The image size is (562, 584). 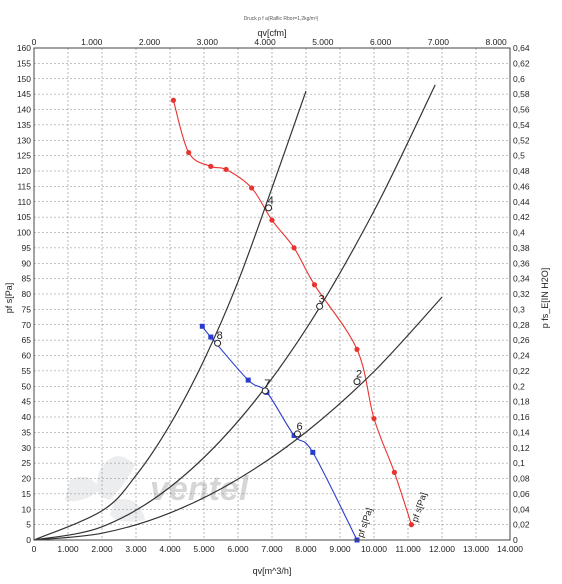 I want to click on x-bottom-tick-label: 12.000, so click(x=442, y=549).